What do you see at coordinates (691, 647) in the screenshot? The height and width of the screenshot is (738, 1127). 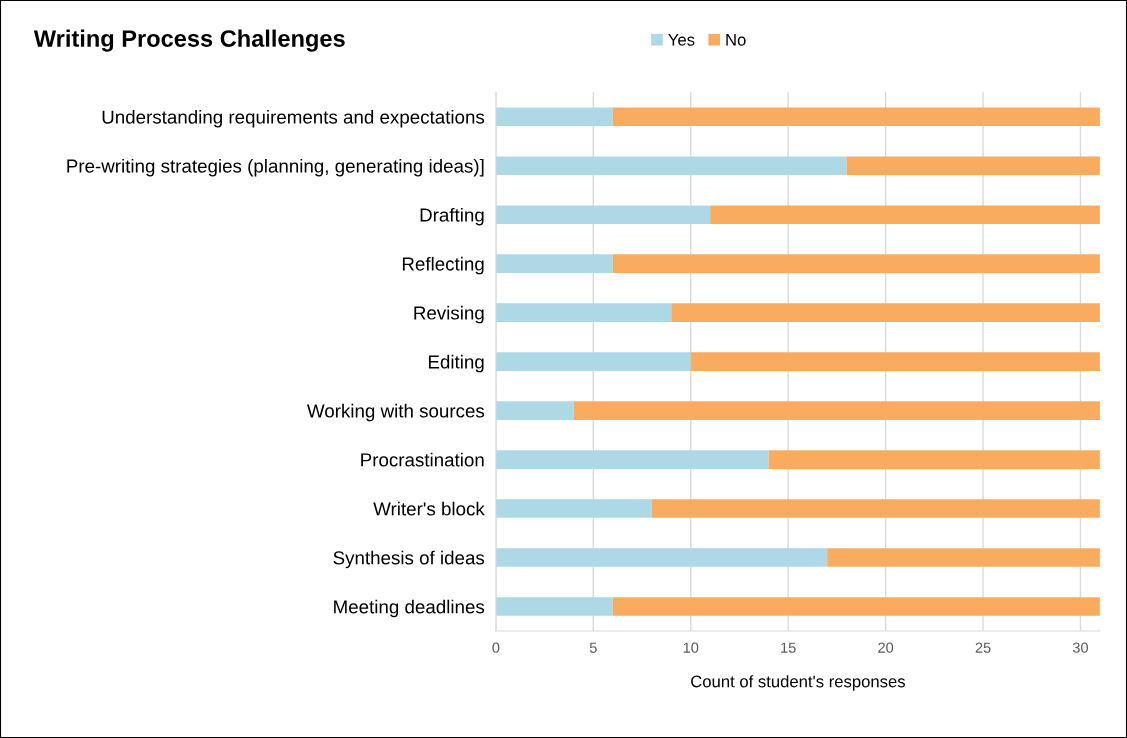 I see `x-tick-label: 10` at bounding box center [691, 647].